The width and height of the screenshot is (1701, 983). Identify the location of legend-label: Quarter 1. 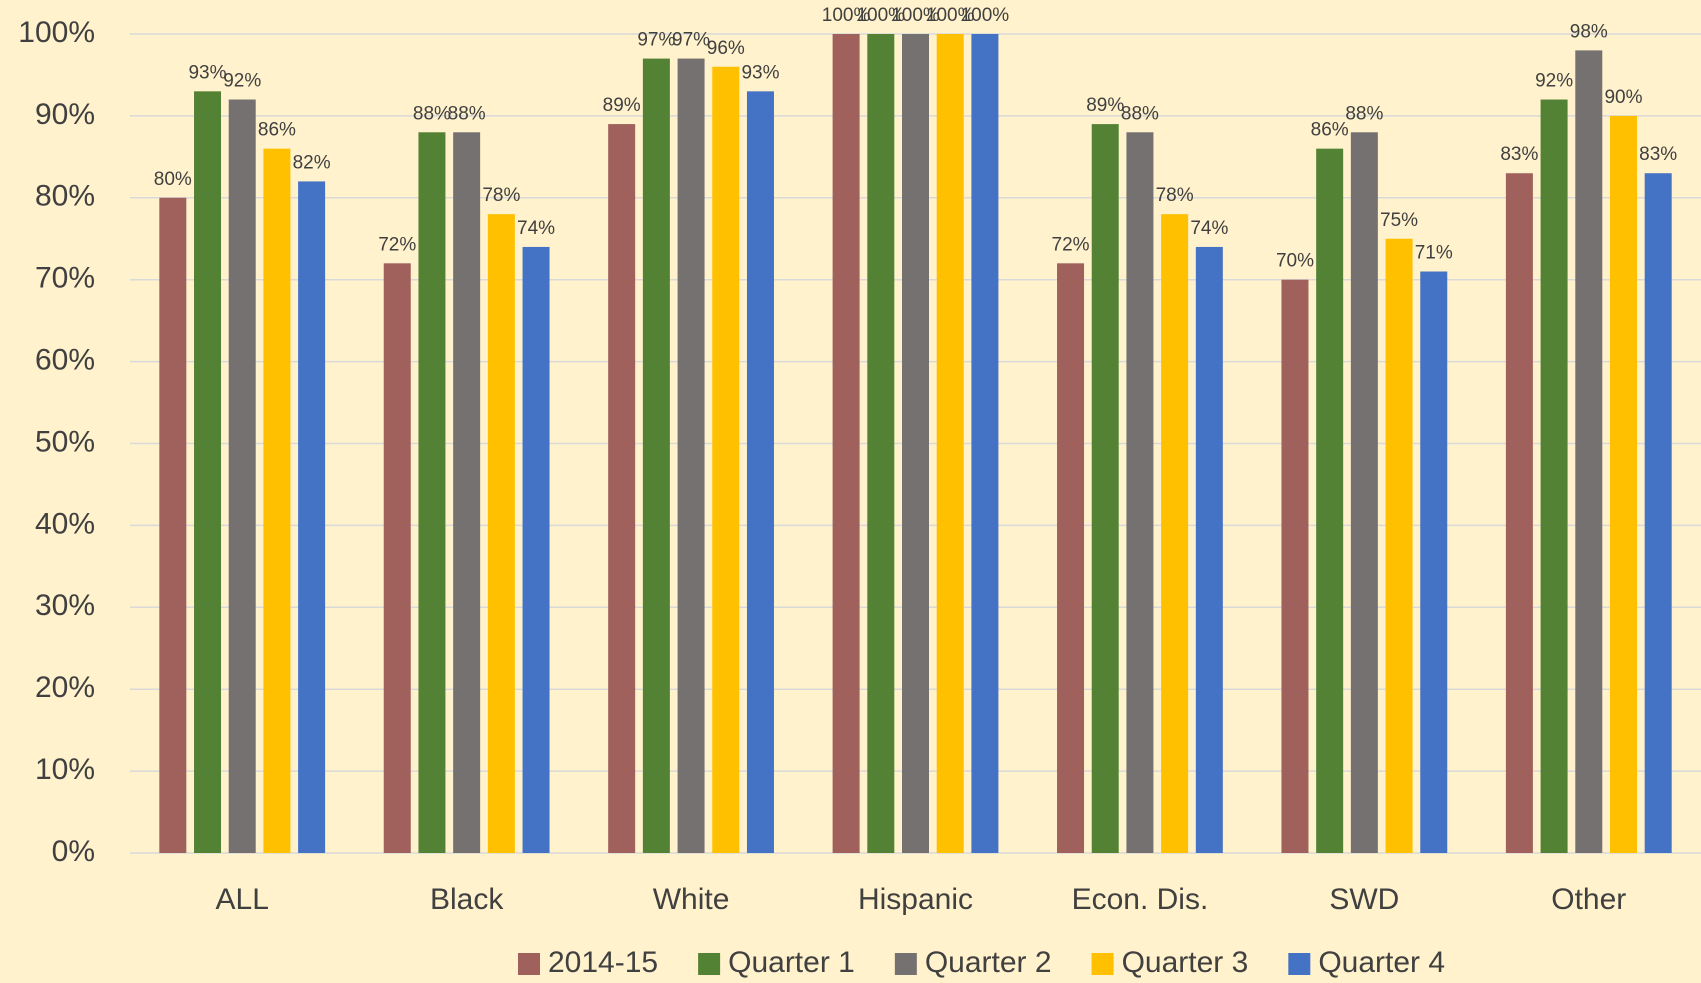
(791, 962).